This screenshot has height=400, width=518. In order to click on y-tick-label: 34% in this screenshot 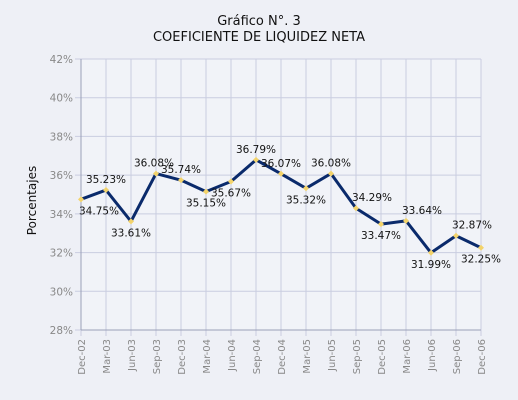, I will do `click(61, 215)`.